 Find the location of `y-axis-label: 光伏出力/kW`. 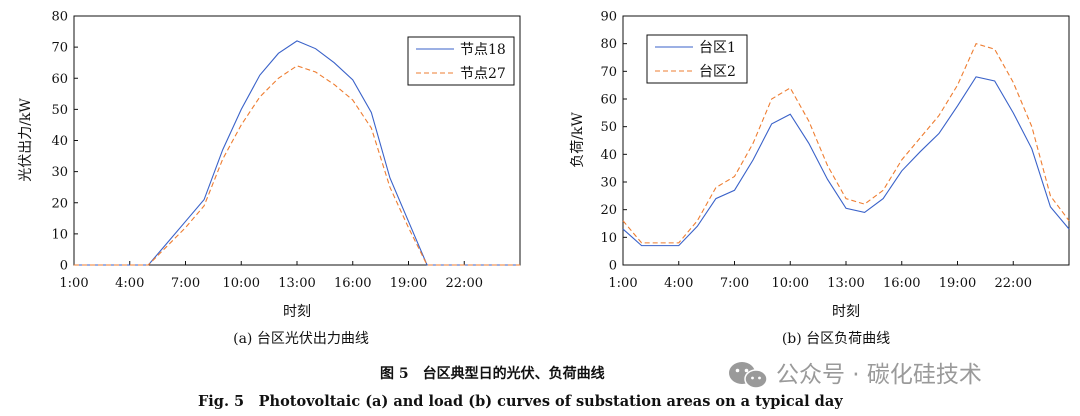

y-axis-label: 光伏出力/kW is located at coordinates (26, 140).